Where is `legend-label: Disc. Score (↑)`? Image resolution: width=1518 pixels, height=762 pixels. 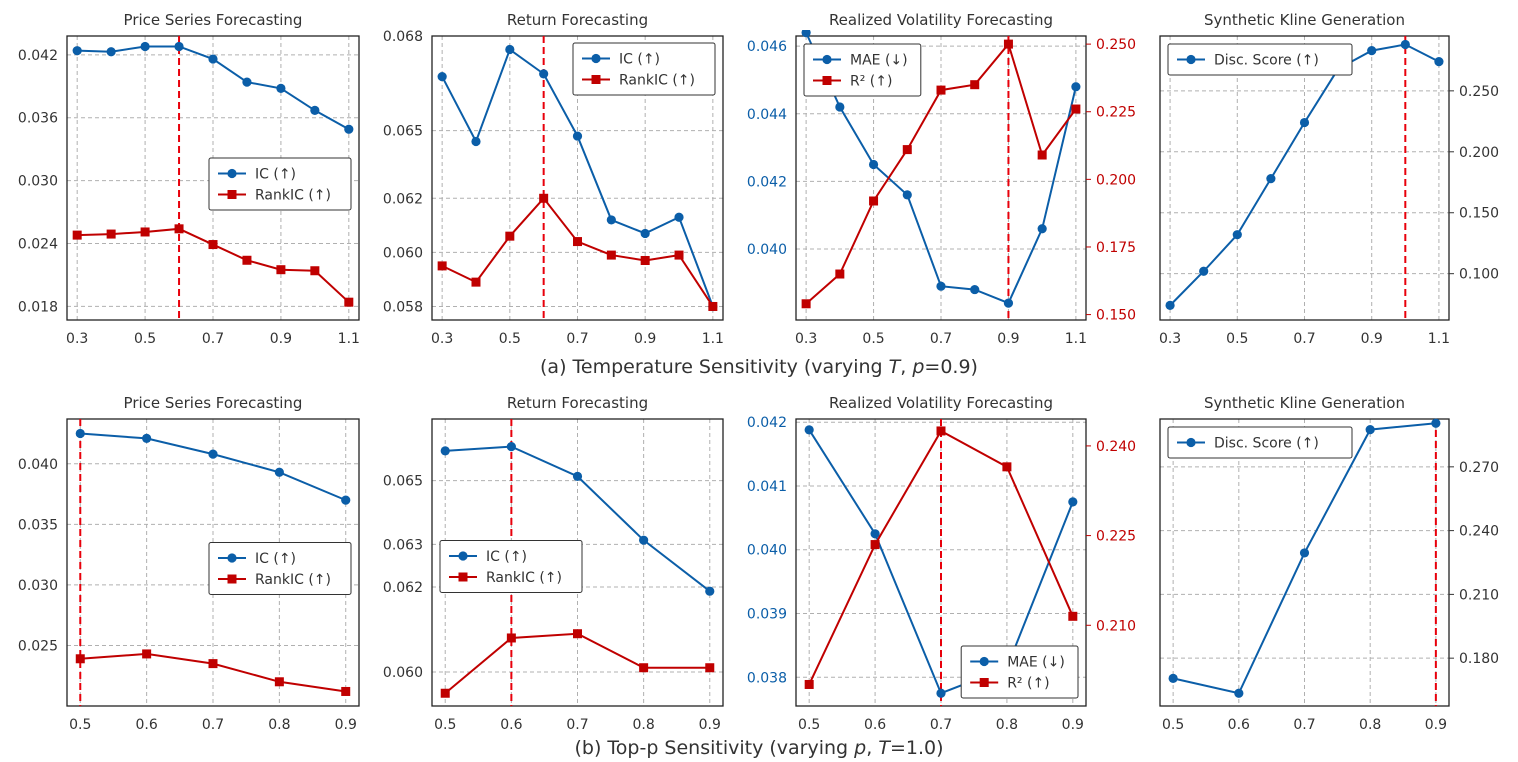 legend-label: Disc. Score (↑) is located at coordinates (1266, 61).